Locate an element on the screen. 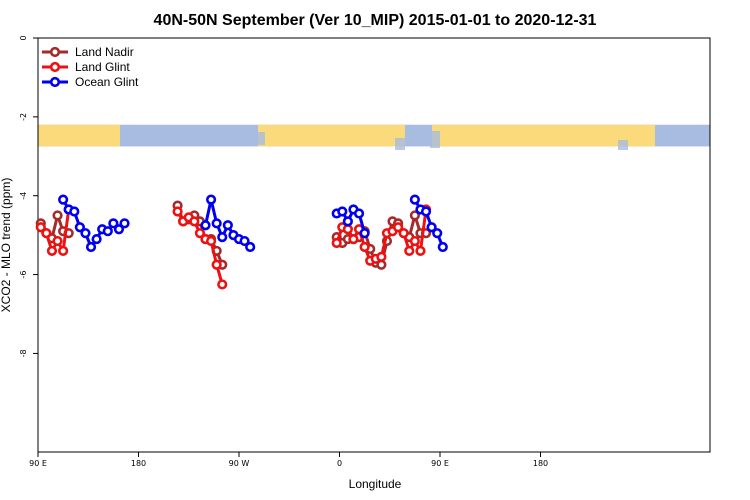  y-axis: 0 -2 -4 -6 -8 is located at coordinates (28, 196).